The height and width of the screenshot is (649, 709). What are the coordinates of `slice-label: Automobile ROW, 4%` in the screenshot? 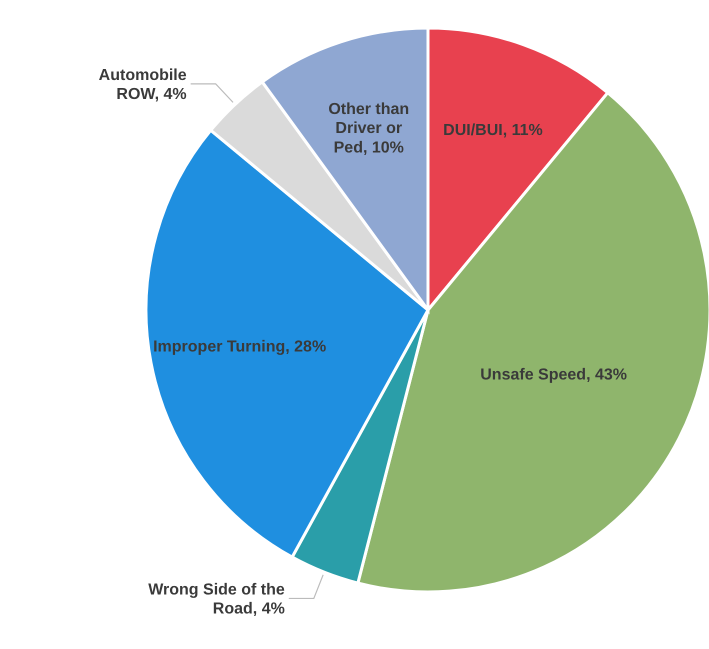 It's located at (142, 85).